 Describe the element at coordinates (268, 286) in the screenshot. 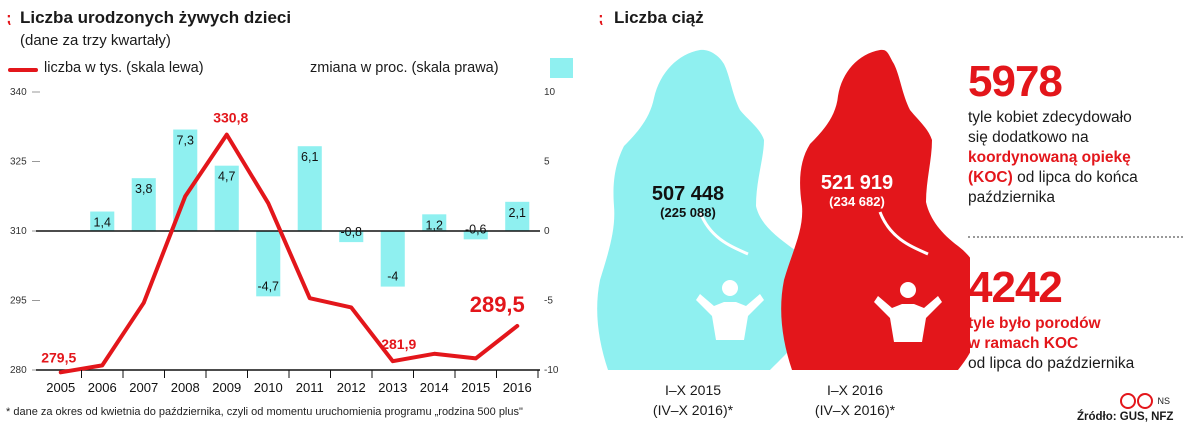

I see `bar-label-2010: -4,7` at that location.